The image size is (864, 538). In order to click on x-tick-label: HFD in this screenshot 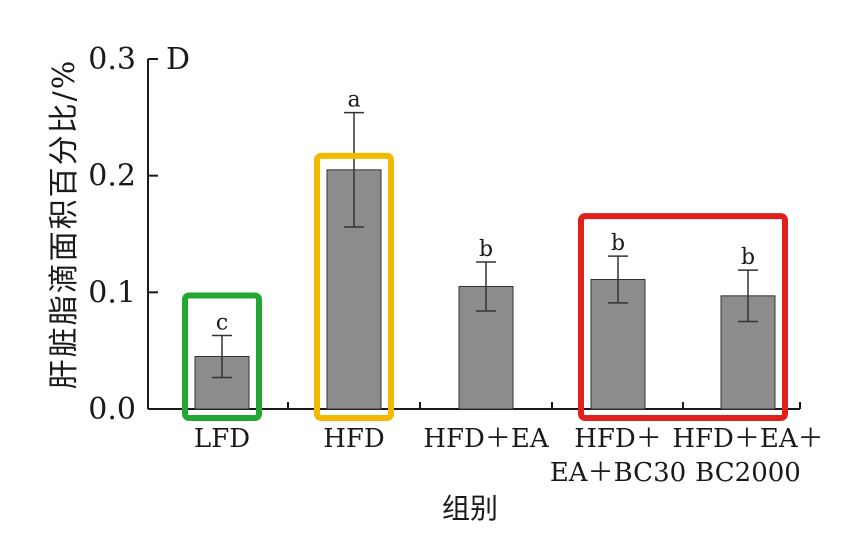, I will do `click(354, 439)`.